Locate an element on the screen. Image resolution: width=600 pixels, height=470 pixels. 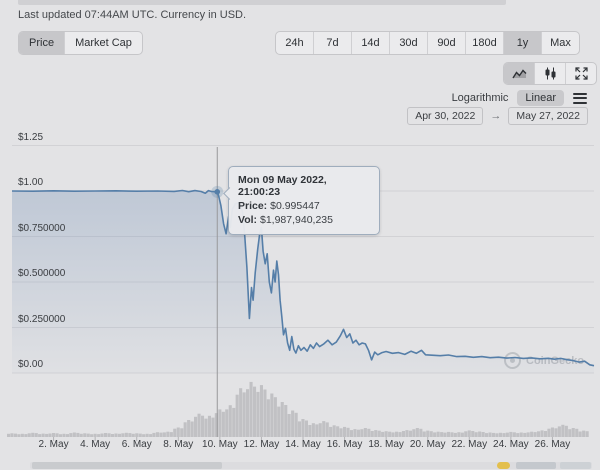
range-180d-button: 180d is located at coordinates (485, 43).